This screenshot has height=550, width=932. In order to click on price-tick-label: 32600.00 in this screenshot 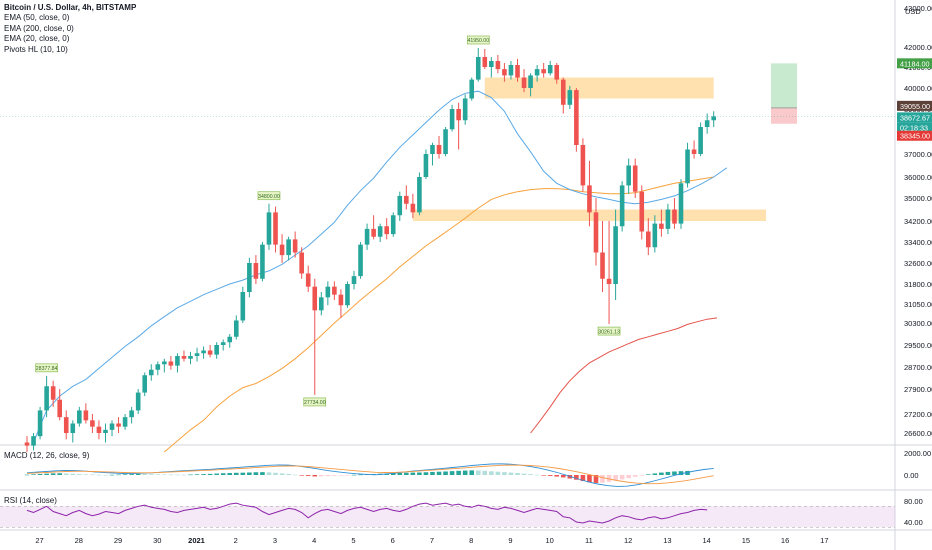, I will do `click(918, 263)`.